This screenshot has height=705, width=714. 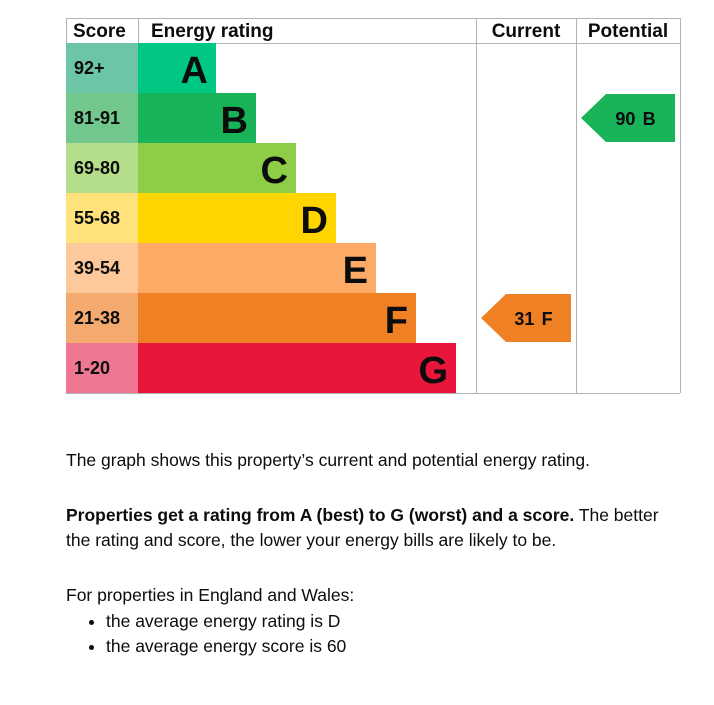 What do you see at coordinates (314, 221) in the screenshot?
I see `rating-letter-d: D` at bounding box center [314, 221].